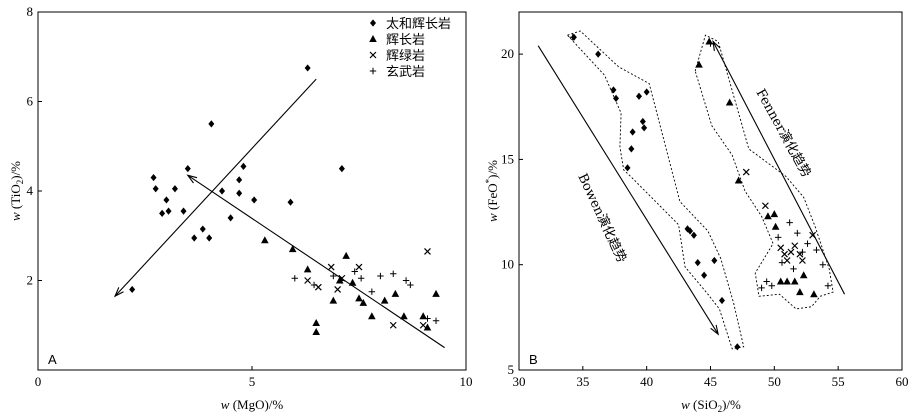  I want to click on panel-b-label: B, so click(533, 359).